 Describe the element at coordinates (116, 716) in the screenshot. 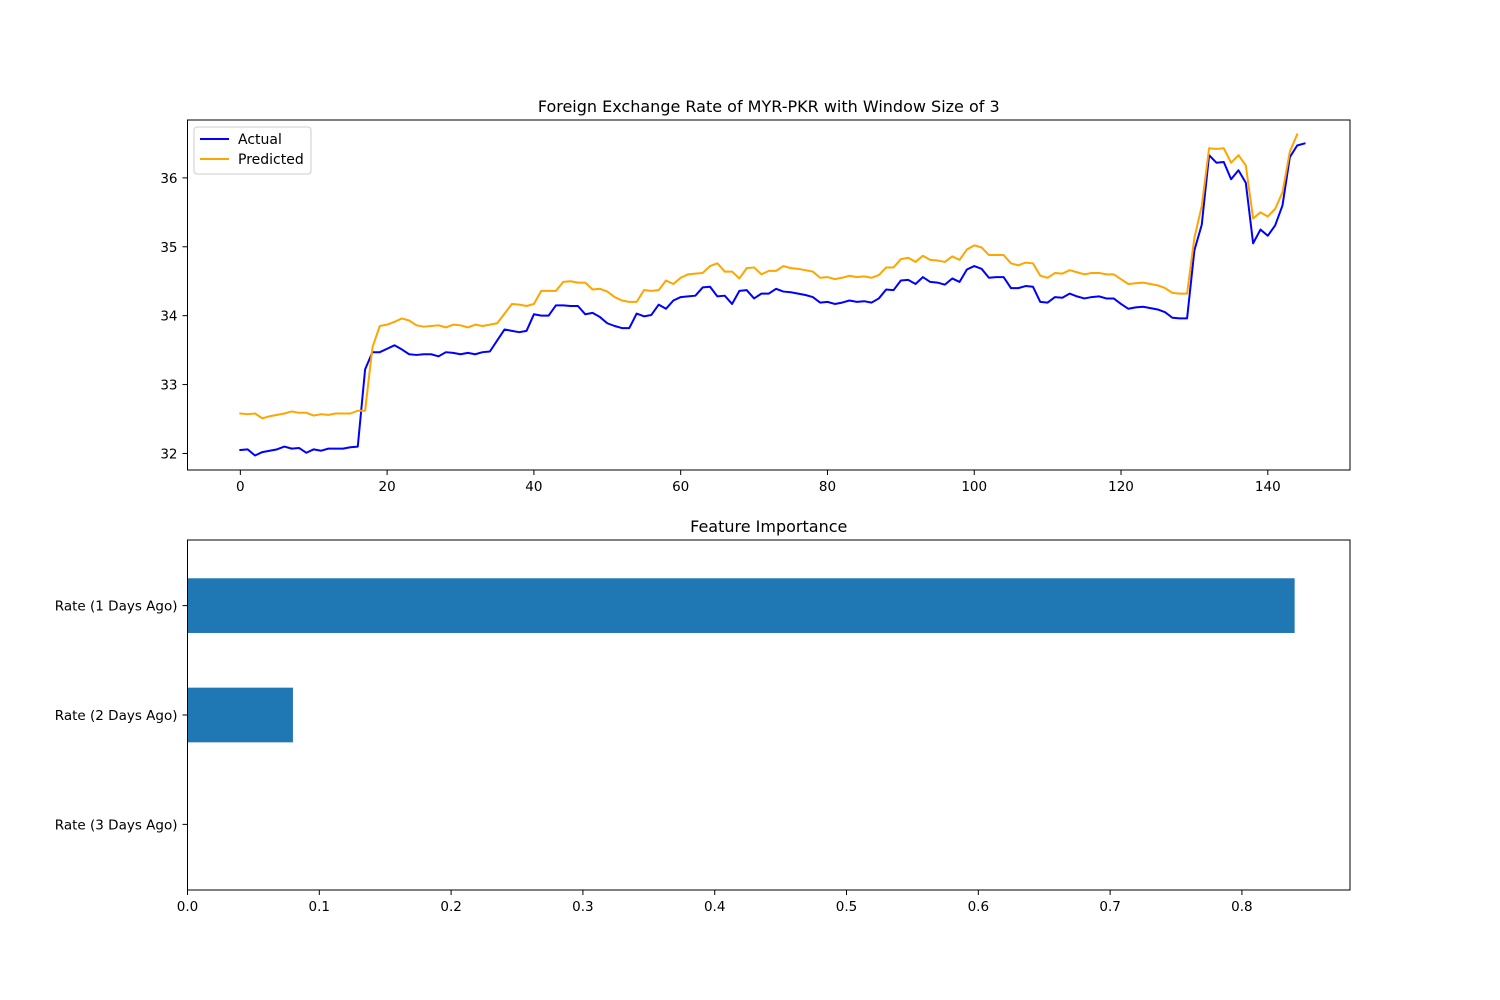

I see `category-label: Rate (2 Days Ago)` at that location.